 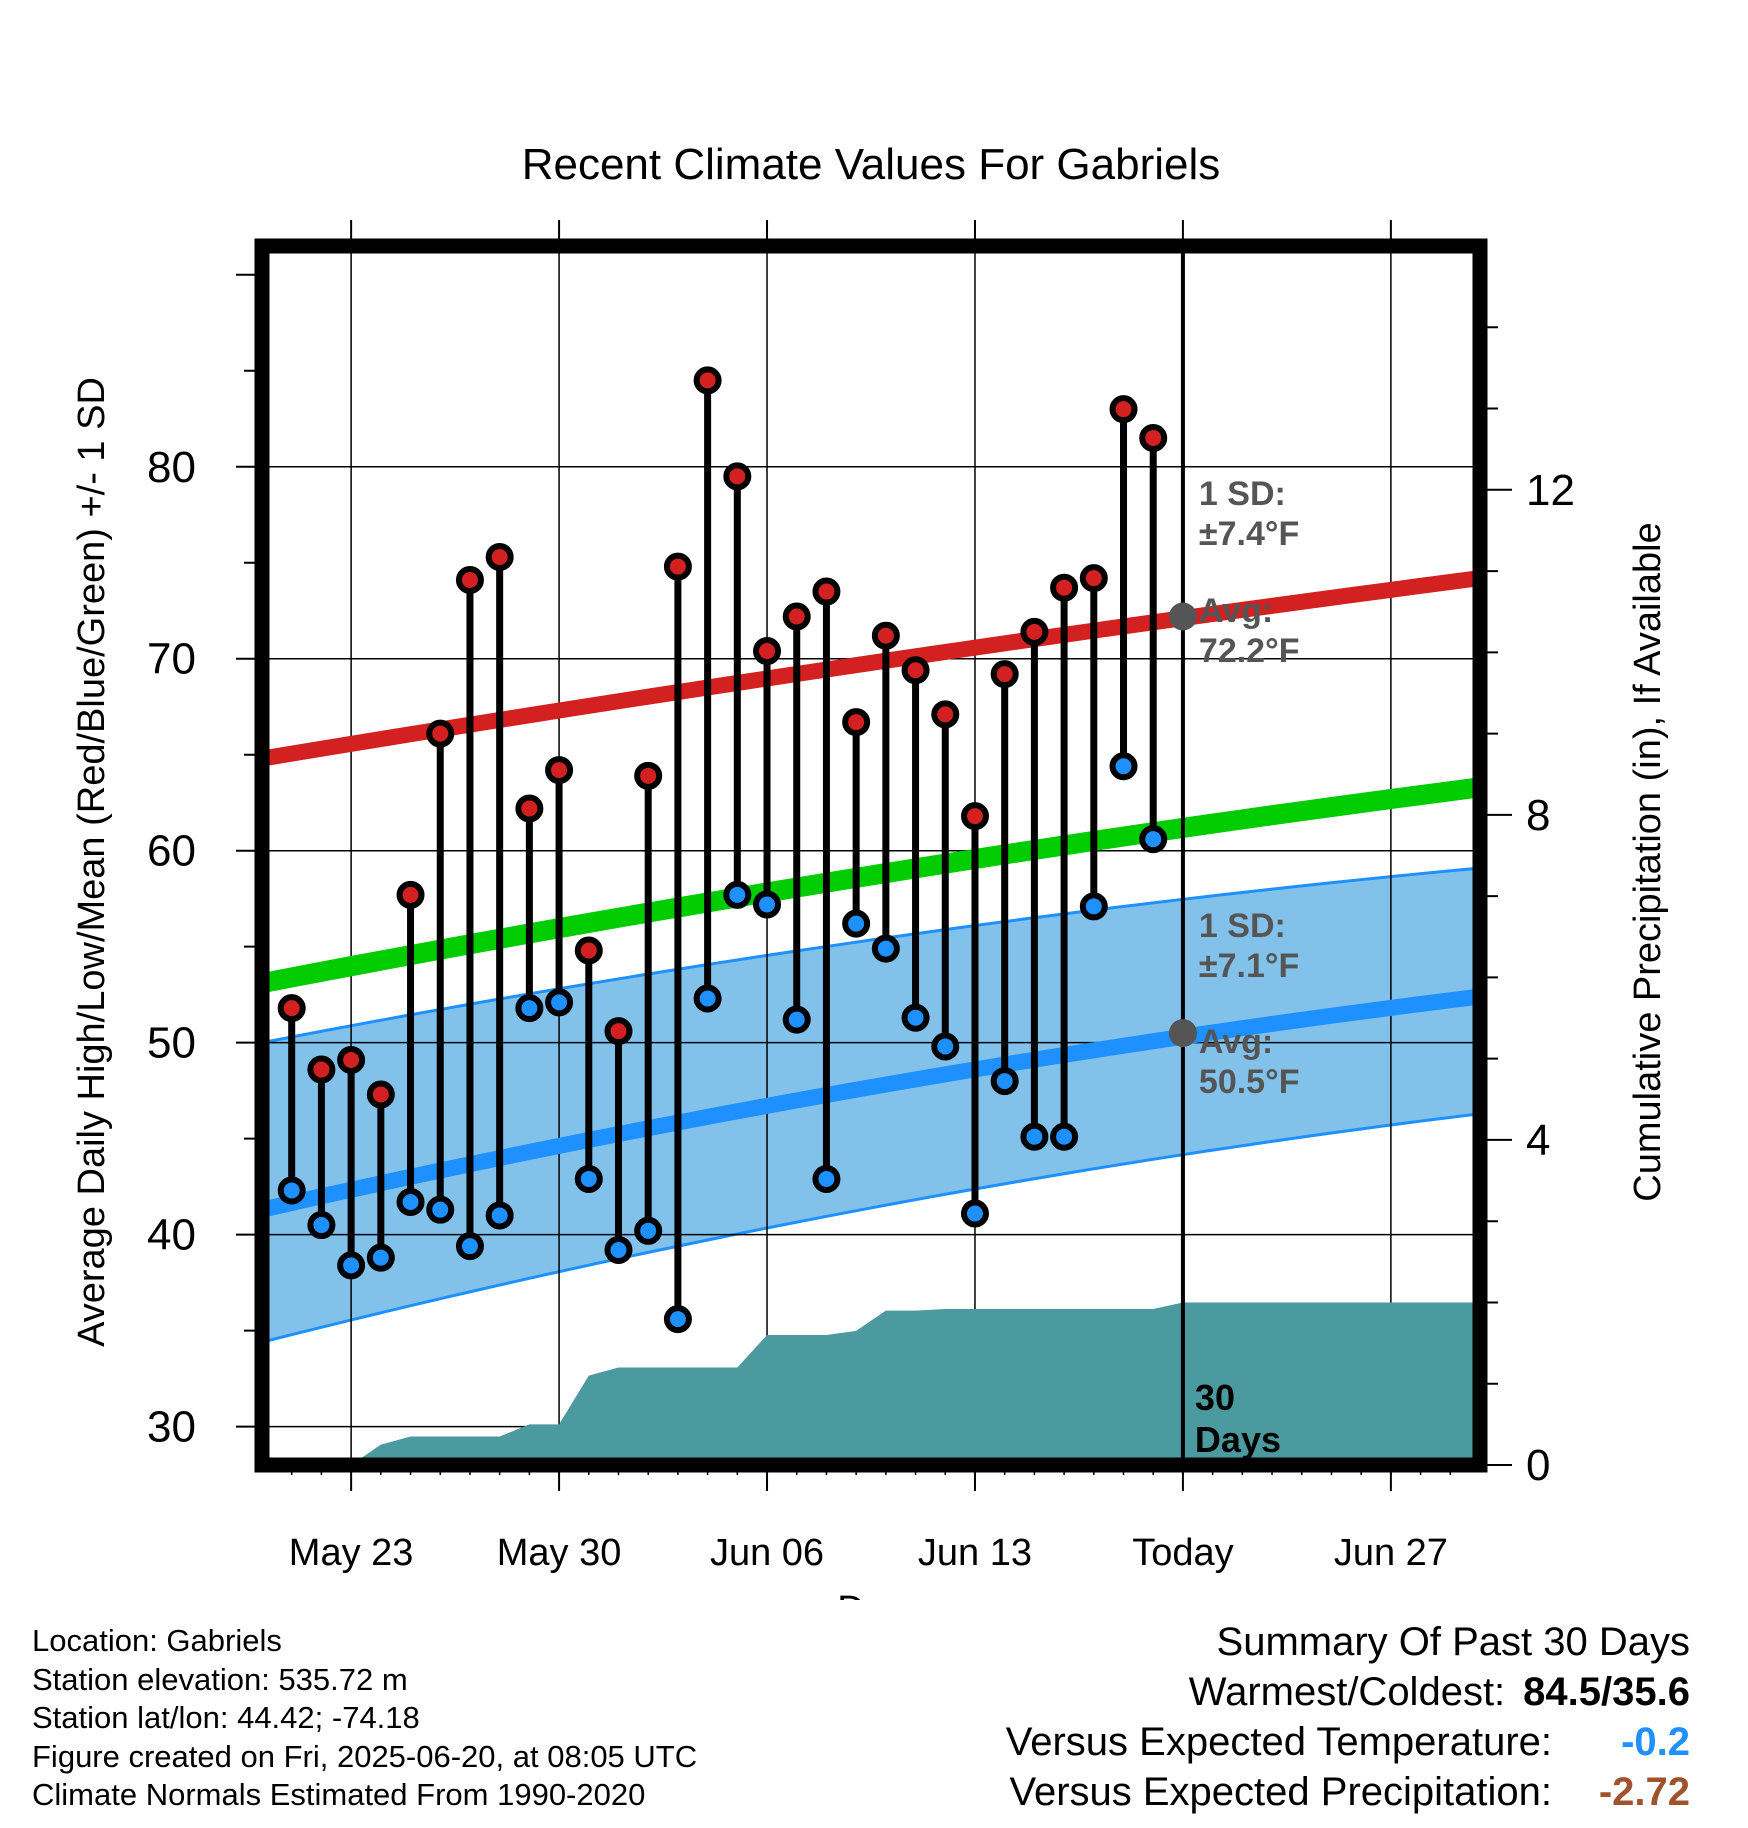 I want to click on y2-tick-label: 4, so click(x=1538, y=1140).